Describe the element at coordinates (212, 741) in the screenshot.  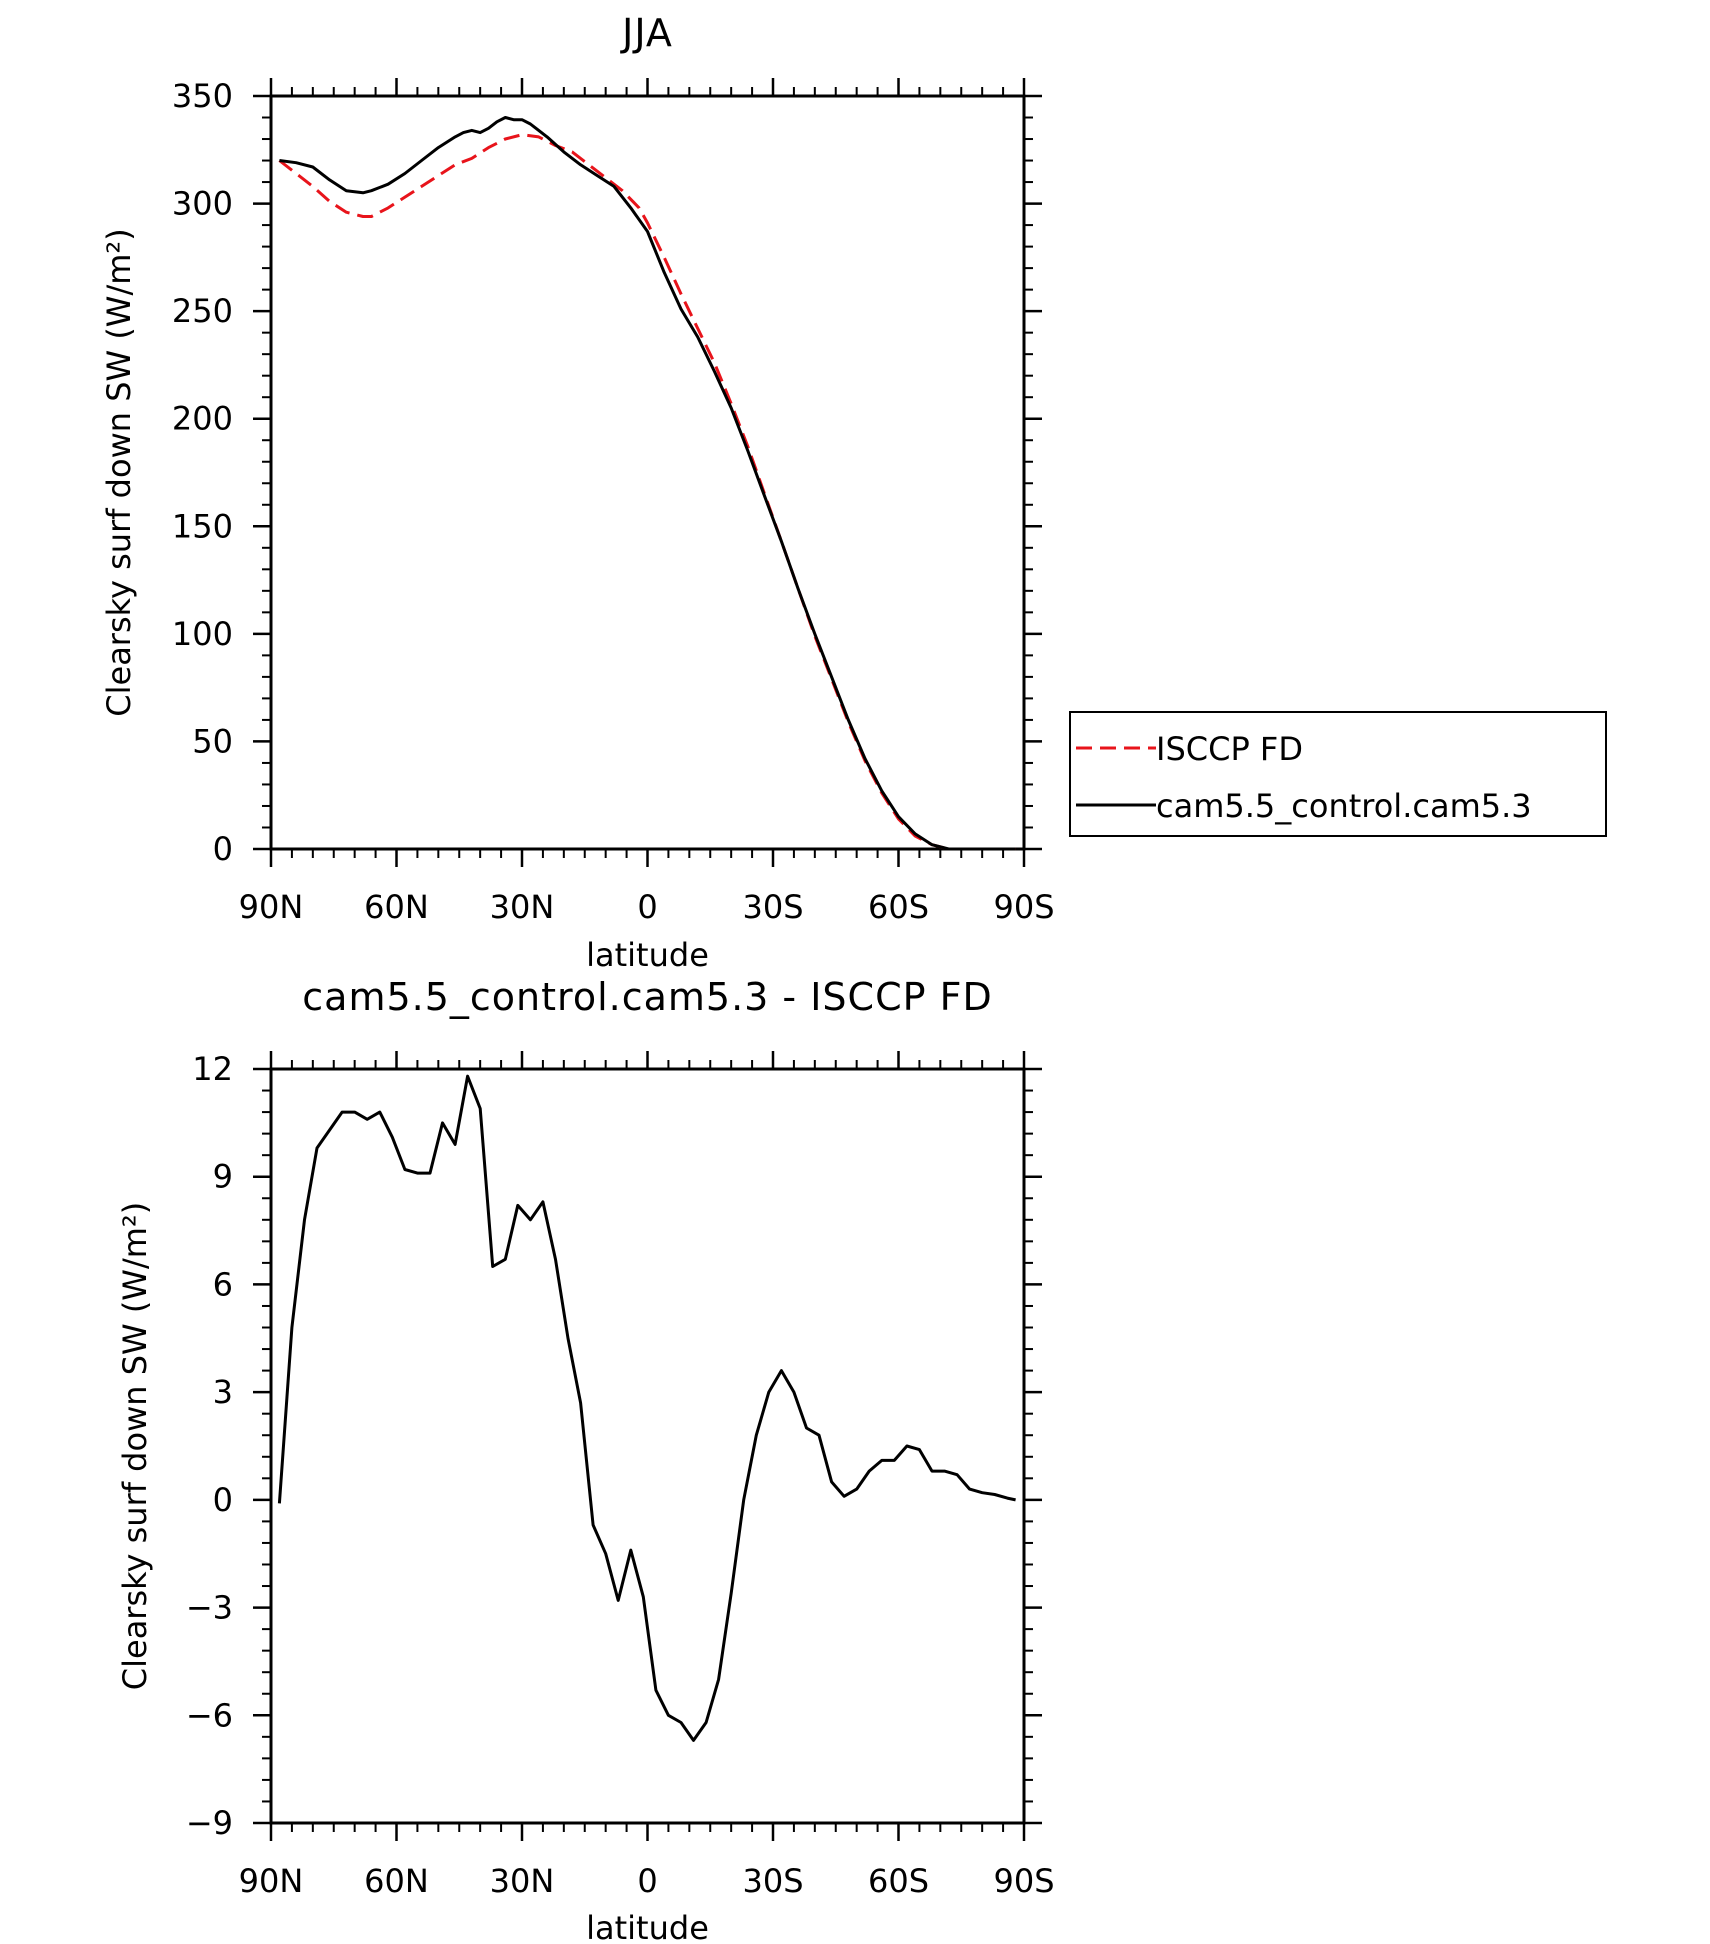
I see `y-tick-label: 50` at that location.